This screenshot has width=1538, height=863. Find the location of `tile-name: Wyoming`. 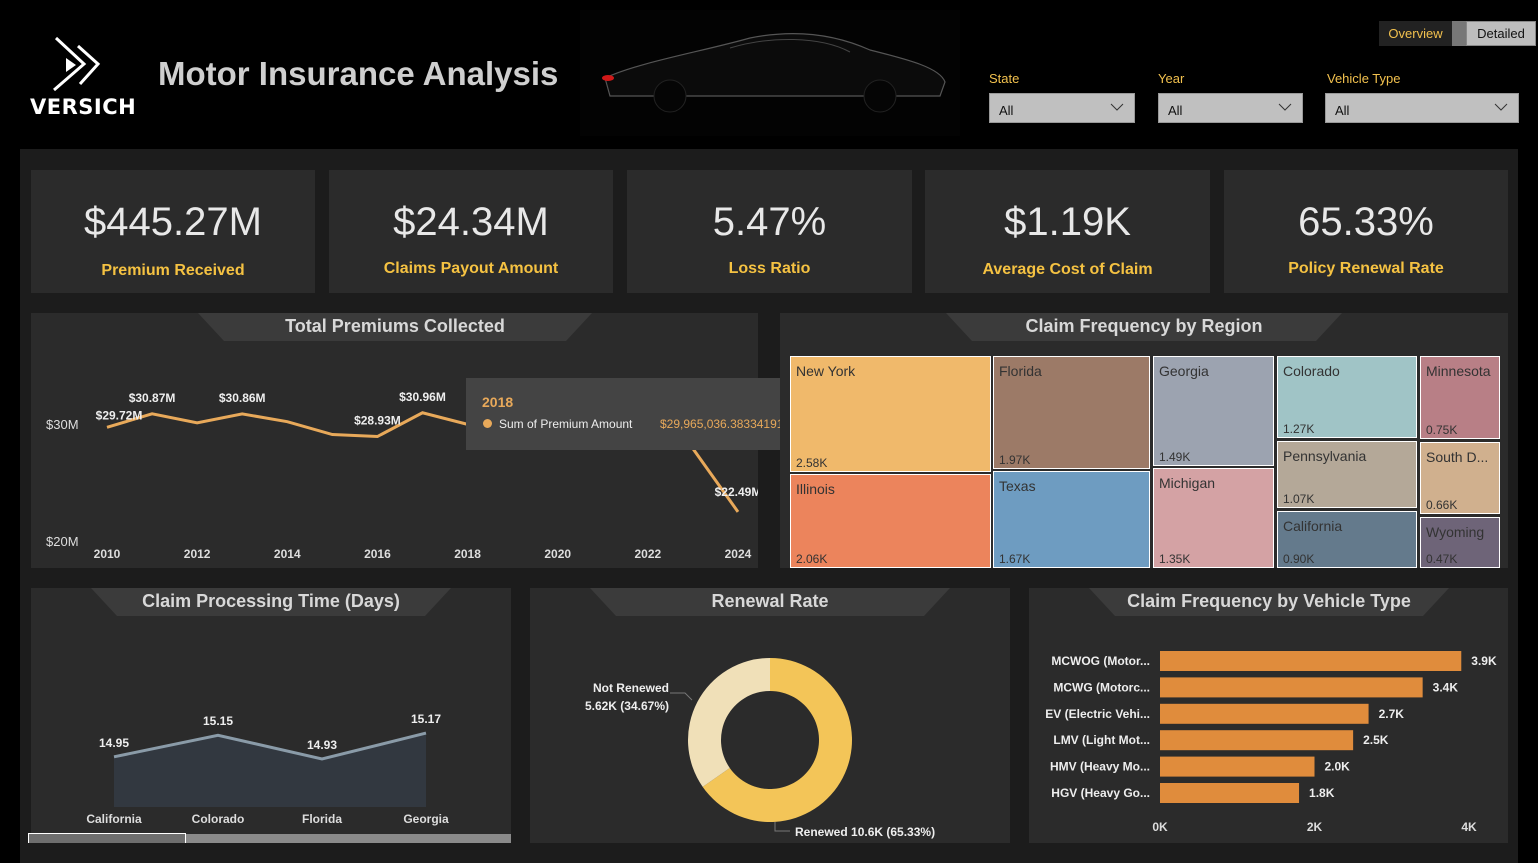

tile-name: Wyoming is located at coordinates (1455, 532).